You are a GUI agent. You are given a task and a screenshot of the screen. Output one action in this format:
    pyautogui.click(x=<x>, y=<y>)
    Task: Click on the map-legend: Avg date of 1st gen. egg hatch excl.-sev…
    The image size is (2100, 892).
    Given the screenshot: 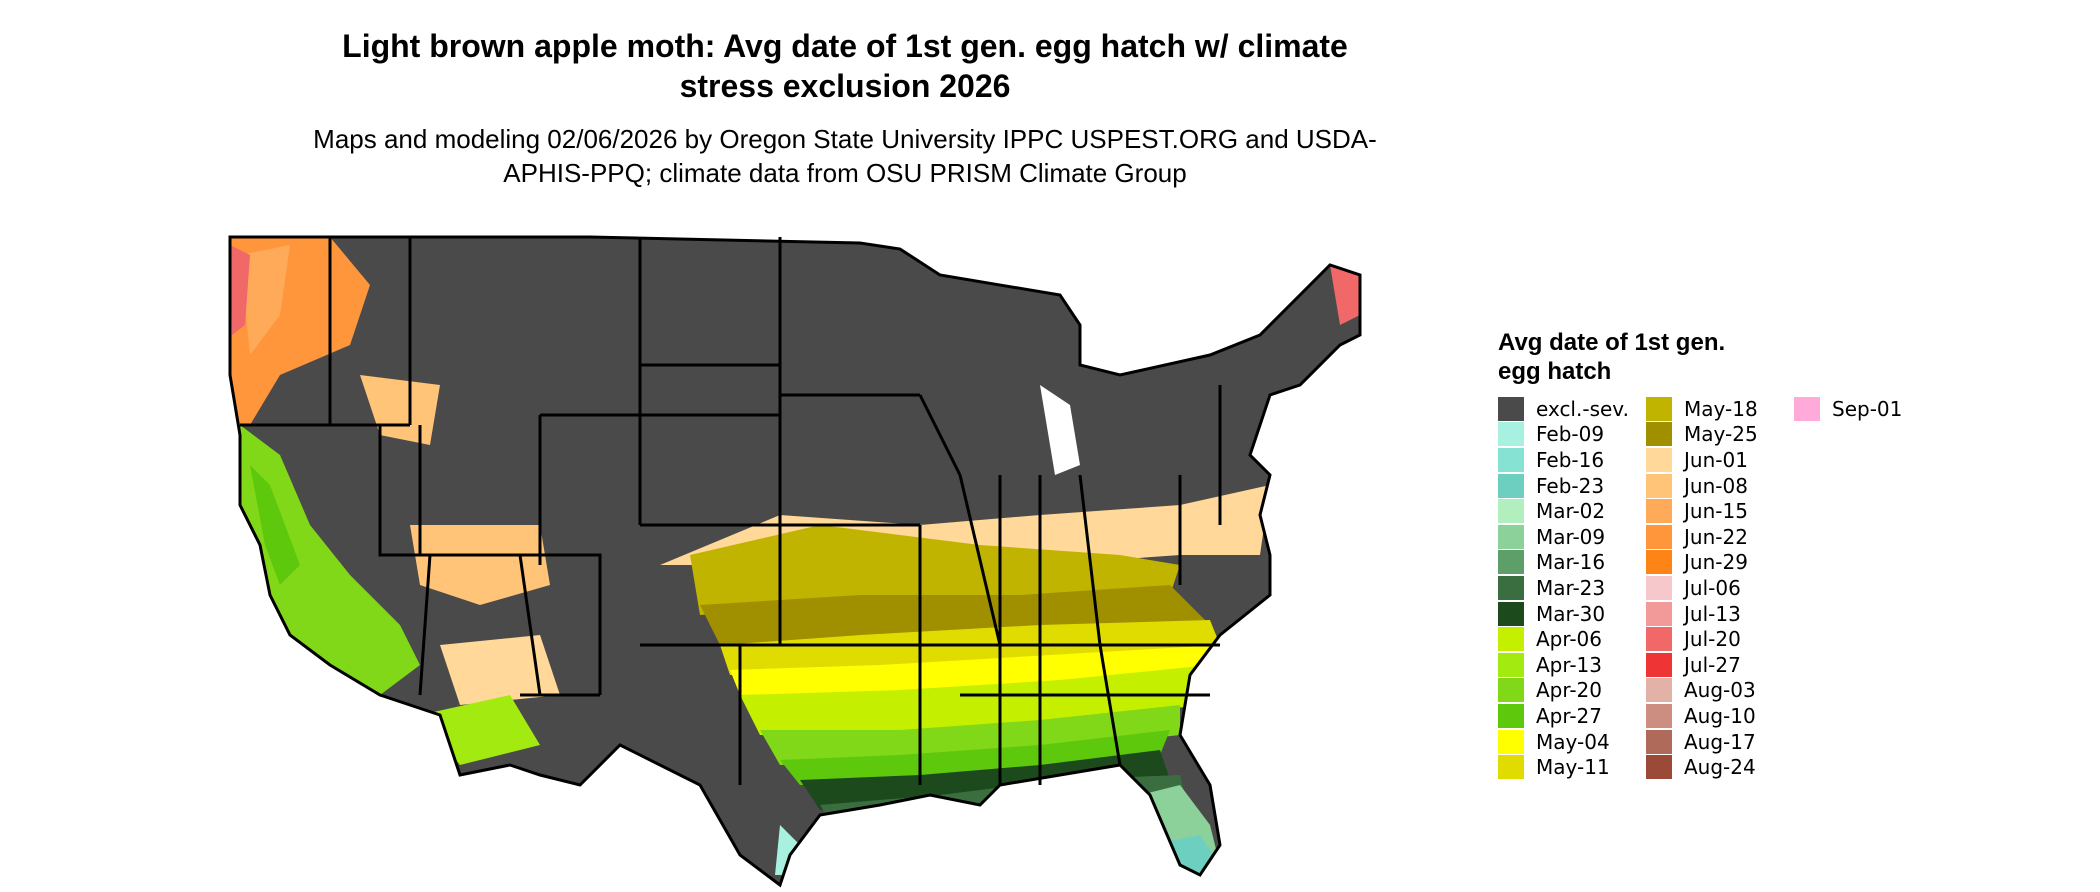 What is the action you would take?
    pyautogui.click(x=1720, y=554)
    